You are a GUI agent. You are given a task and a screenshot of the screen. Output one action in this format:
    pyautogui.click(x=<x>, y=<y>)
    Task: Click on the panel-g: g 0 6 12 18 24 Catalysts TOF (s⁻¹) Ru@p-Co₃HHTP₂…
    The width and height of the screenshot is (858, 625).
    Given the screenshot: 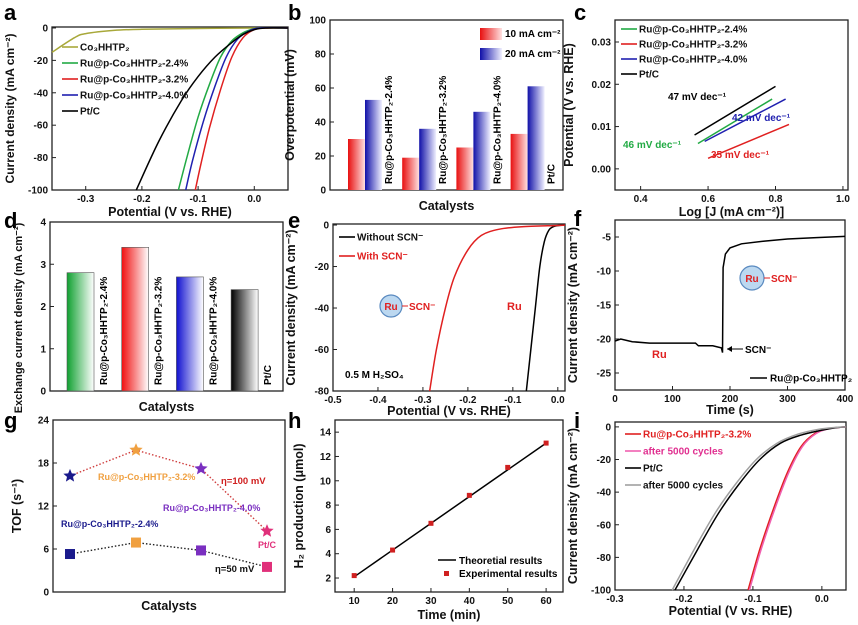 What is the action you would take?
    pyautogui.click(x=145, y=510)
    